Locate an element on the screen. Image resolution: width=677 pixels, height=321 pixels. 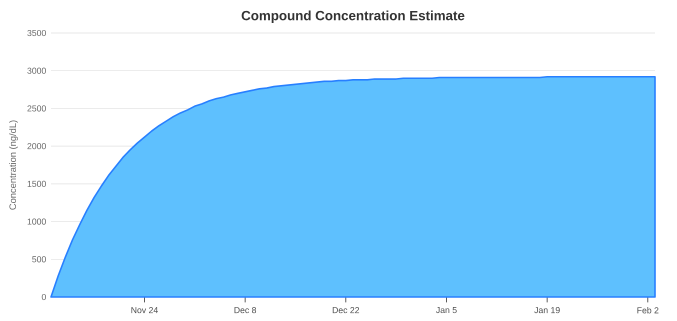
x-tick-label: Nov 24 is located at coordinates (144, 310).